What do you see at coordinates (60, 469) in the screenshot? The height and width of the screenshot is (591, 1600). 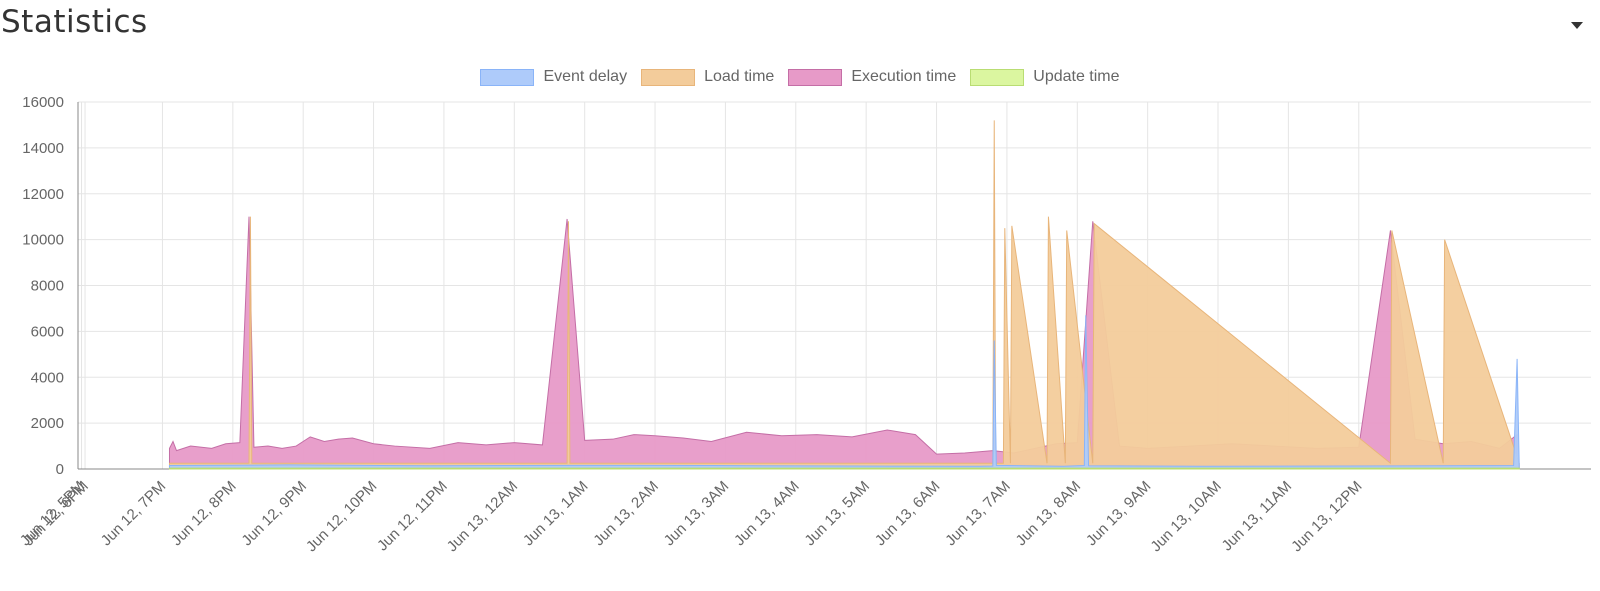 I see `y-tick-label: 0` at bounding box center [60, 469].